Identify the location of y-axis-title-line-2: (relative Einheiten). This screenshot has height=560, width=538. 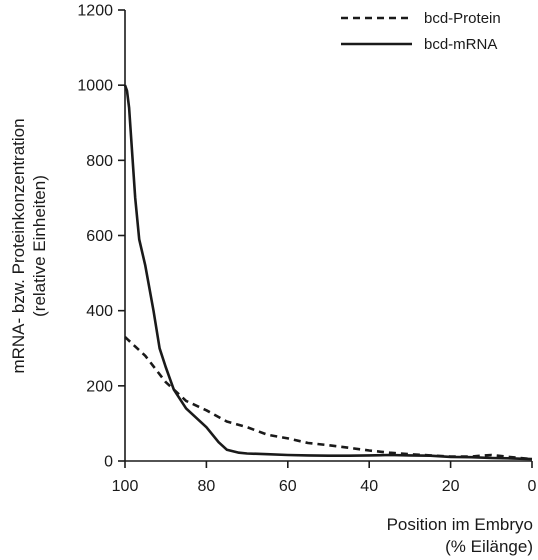
(39, 246).